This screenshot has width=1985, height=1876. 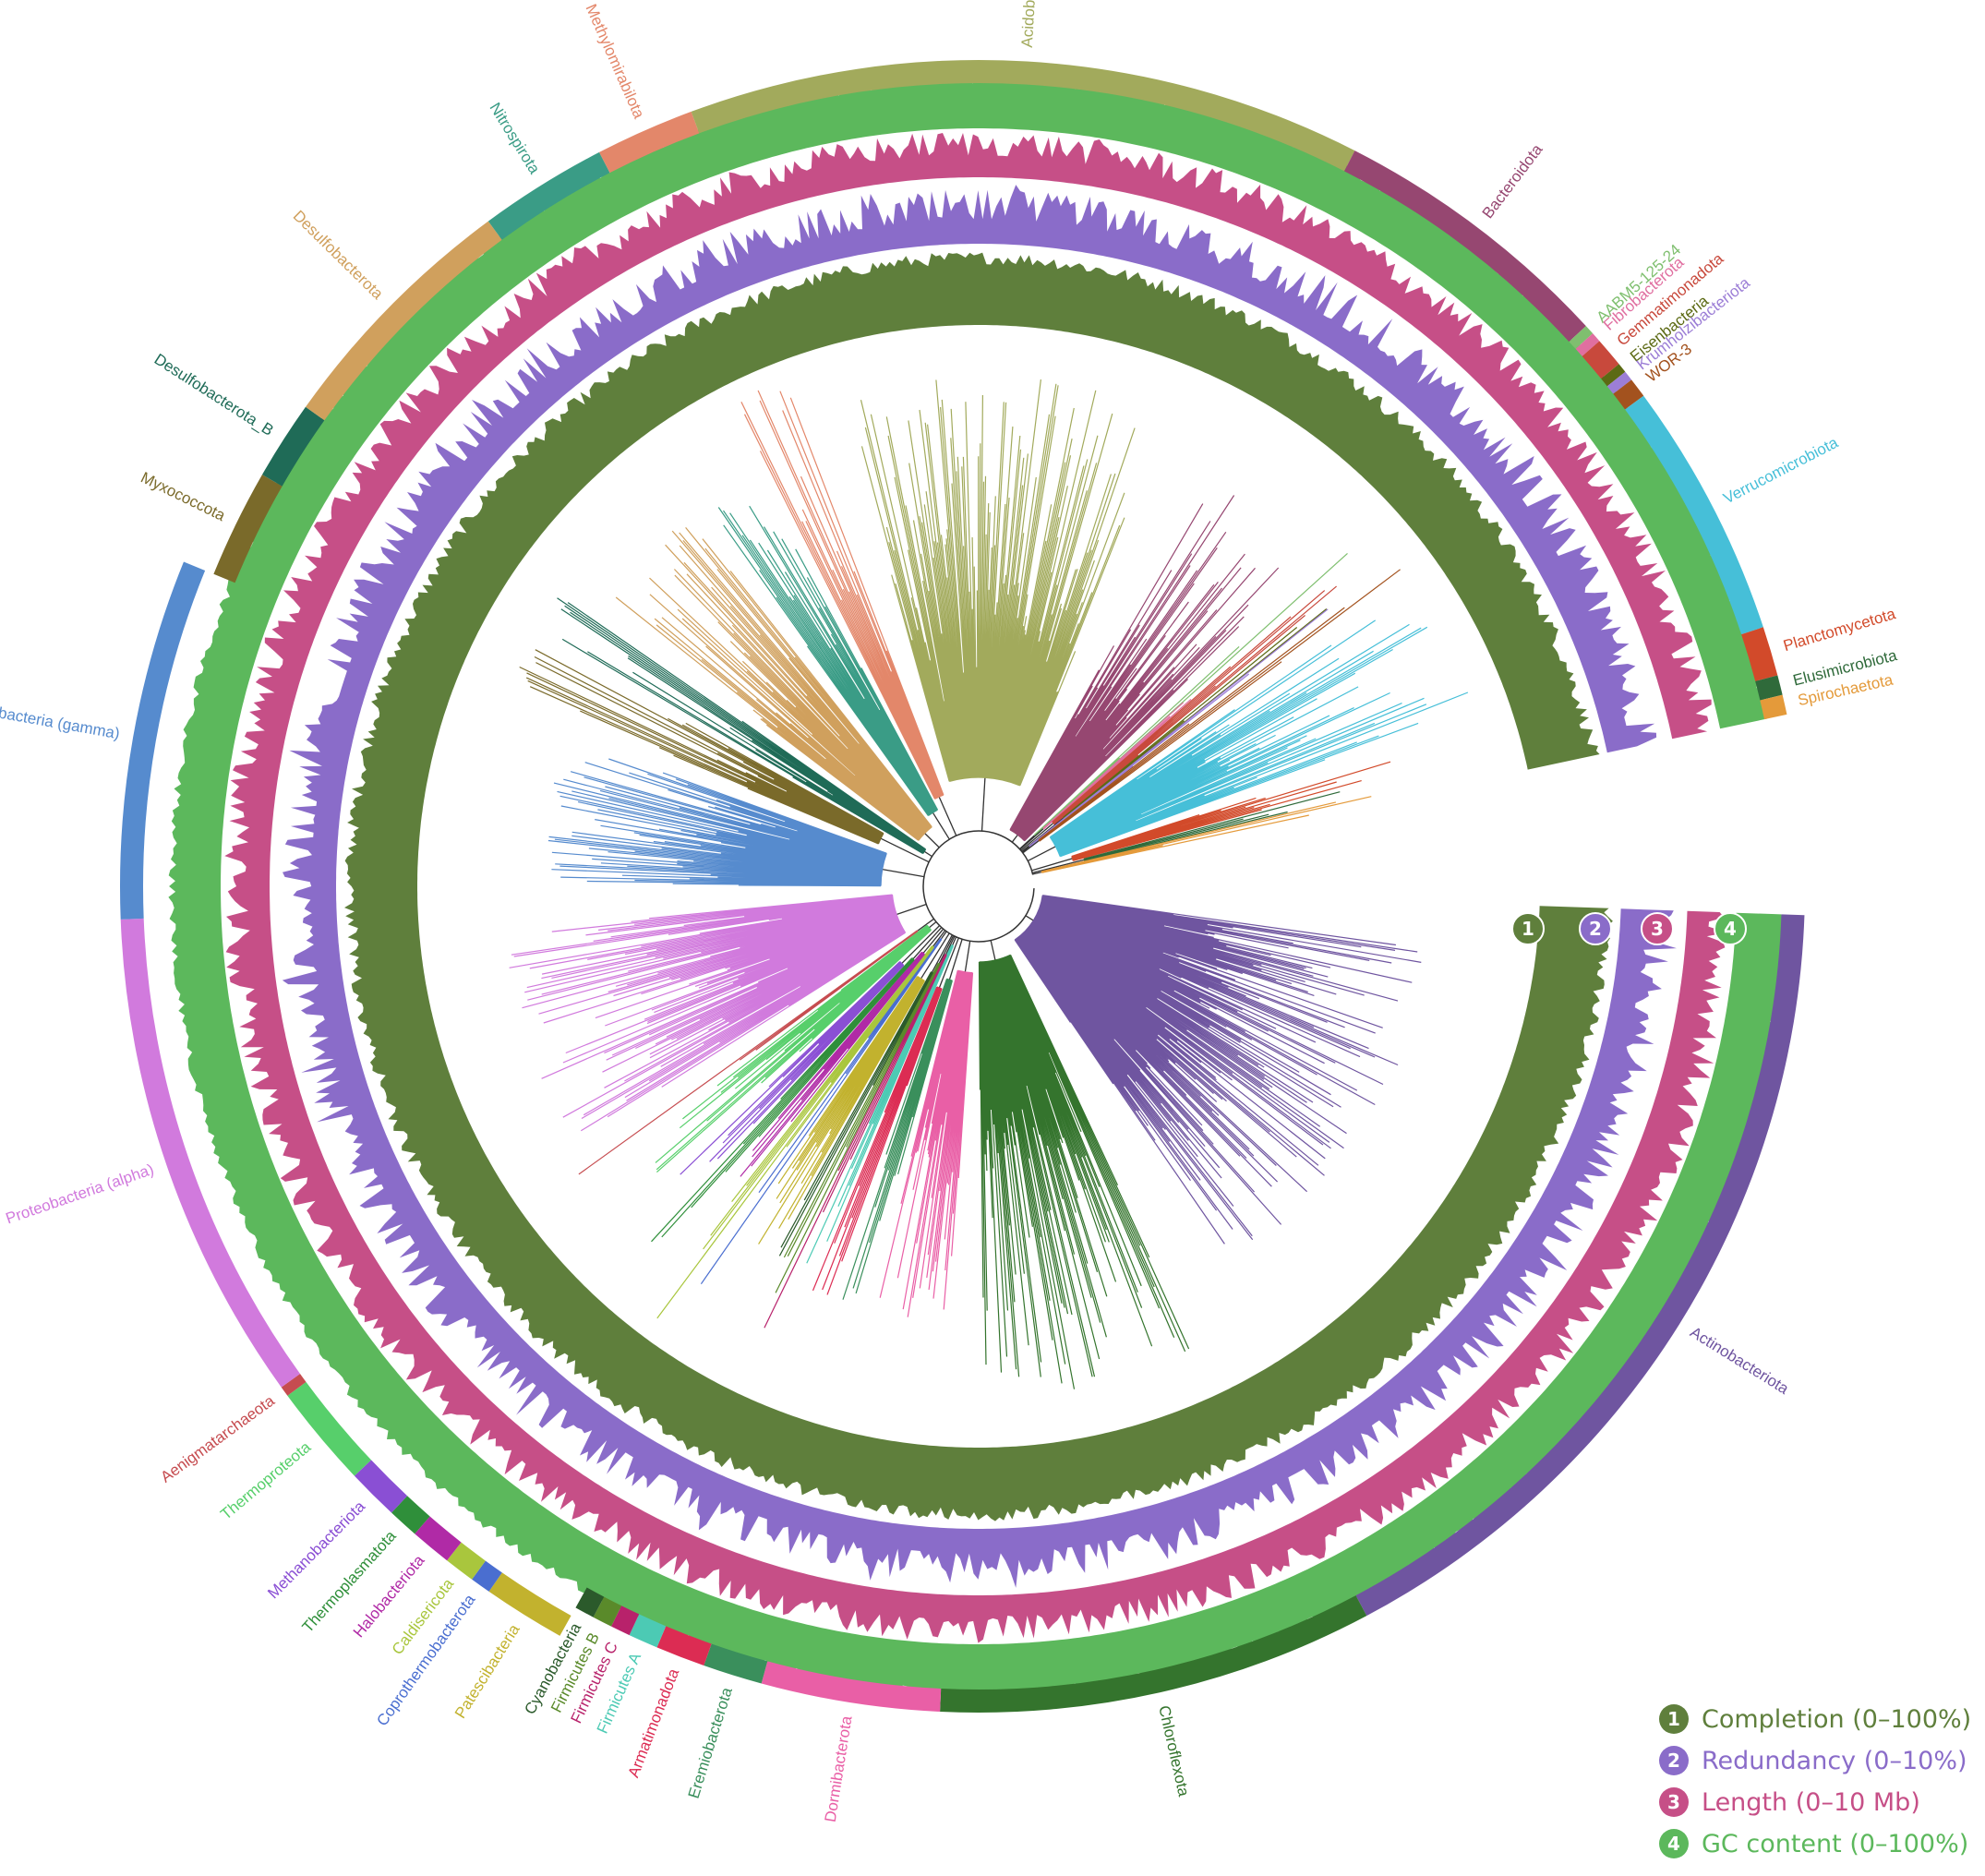 I want to click on clade-label-acidobacteriota: Acidobacteriota, so click(x=1030, y=24).